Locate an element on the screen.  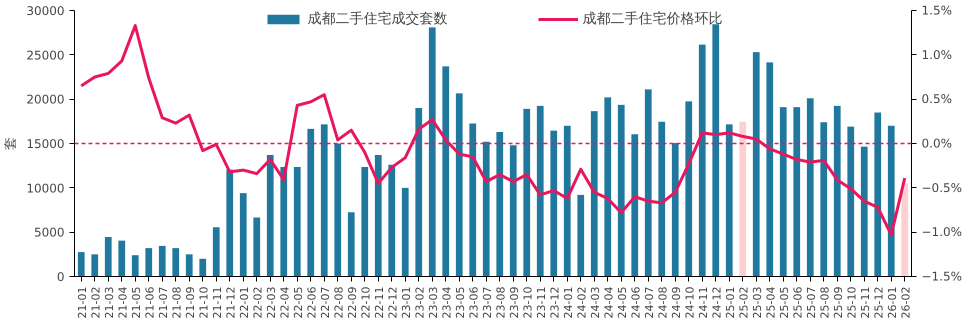
x-tick-label: 21-01 is located at coordinates (82, 302).